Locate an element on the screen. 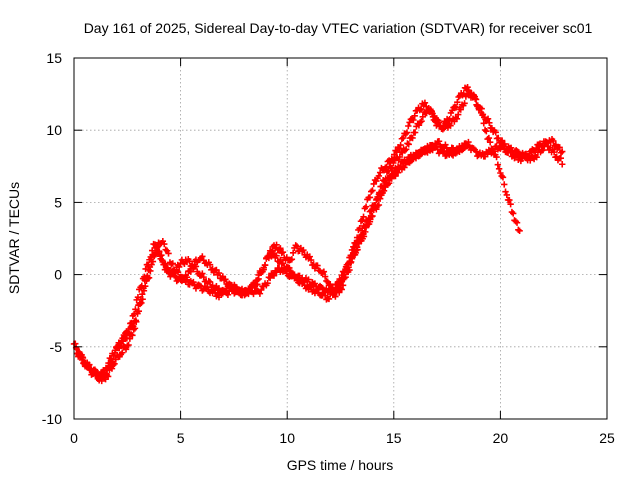  x-tick-label: 20 is located at coordinates (501, 438).